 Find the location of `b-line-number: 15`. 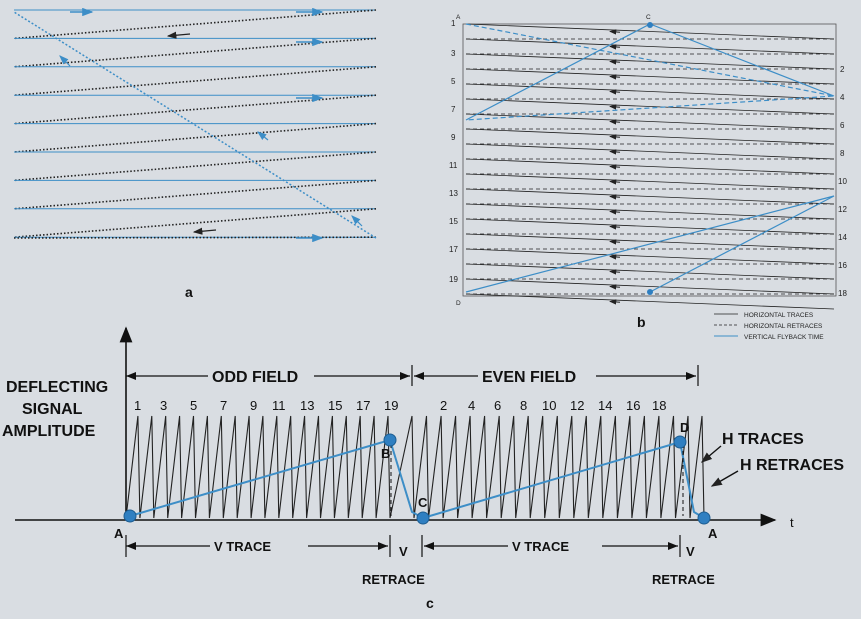

b-line-number: 15 is located at coordinates (453, 221).